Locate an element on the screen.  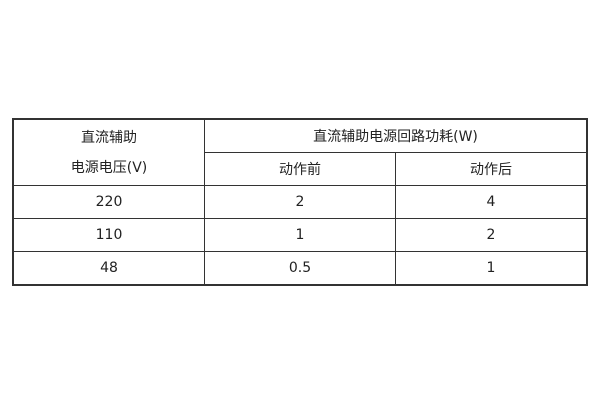
after-header: 动作后 is located at coordinates (491, 169).